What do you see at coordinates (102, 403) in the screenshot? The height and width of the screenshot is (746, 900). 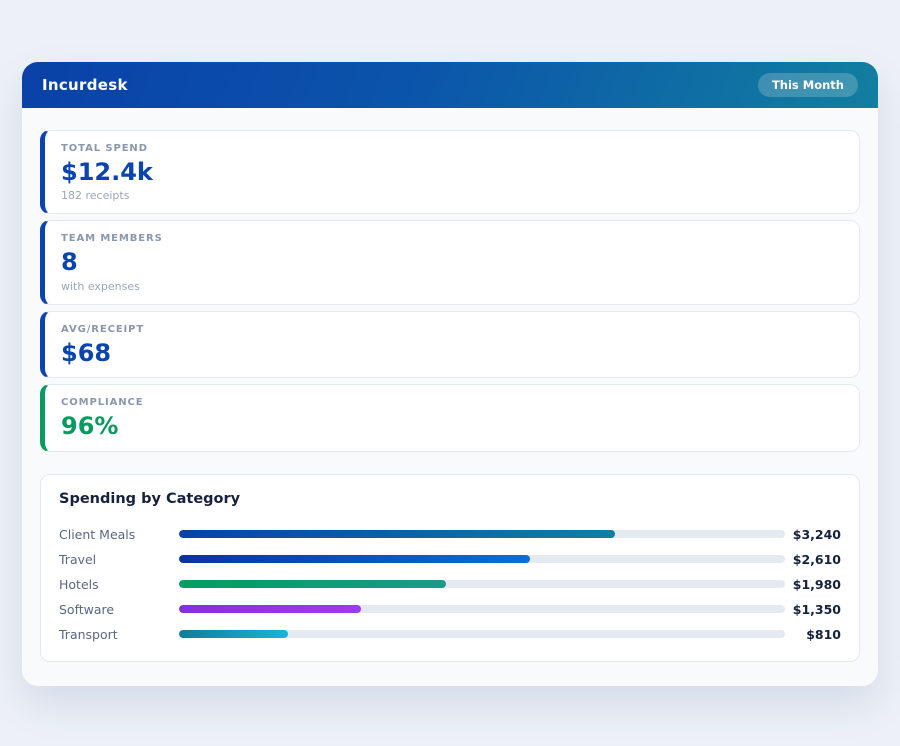 I see `stat-label: COMPLIANCE` at bounding box center [102, 403].